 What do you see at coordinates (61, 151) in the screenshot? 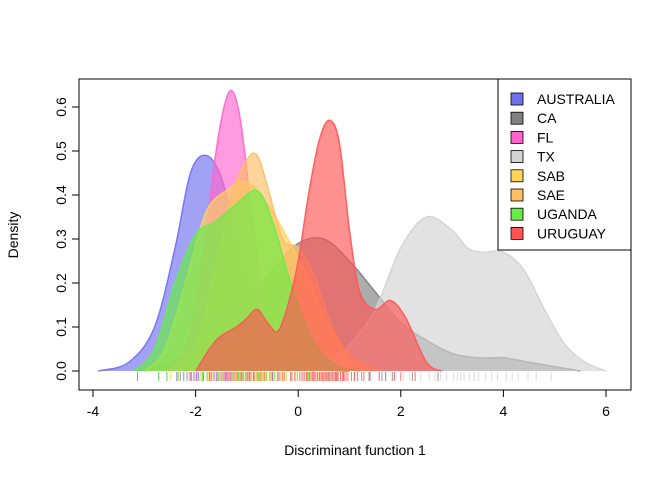
I see `y-tick-label: 0.5` at bounding box center [61, 151].